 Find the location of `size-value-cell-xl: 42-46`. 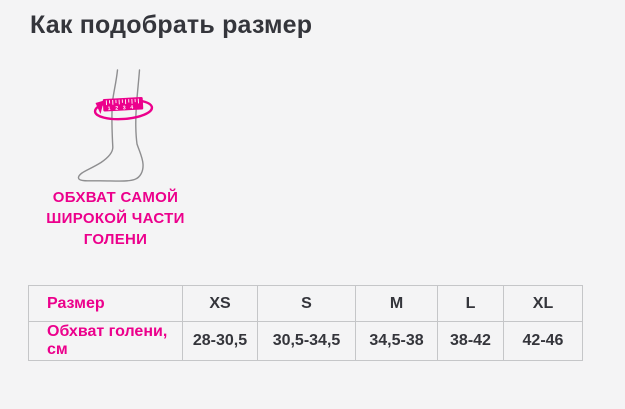

size-value-cell-xl: 42-46 is located at coordinates (543, 341).